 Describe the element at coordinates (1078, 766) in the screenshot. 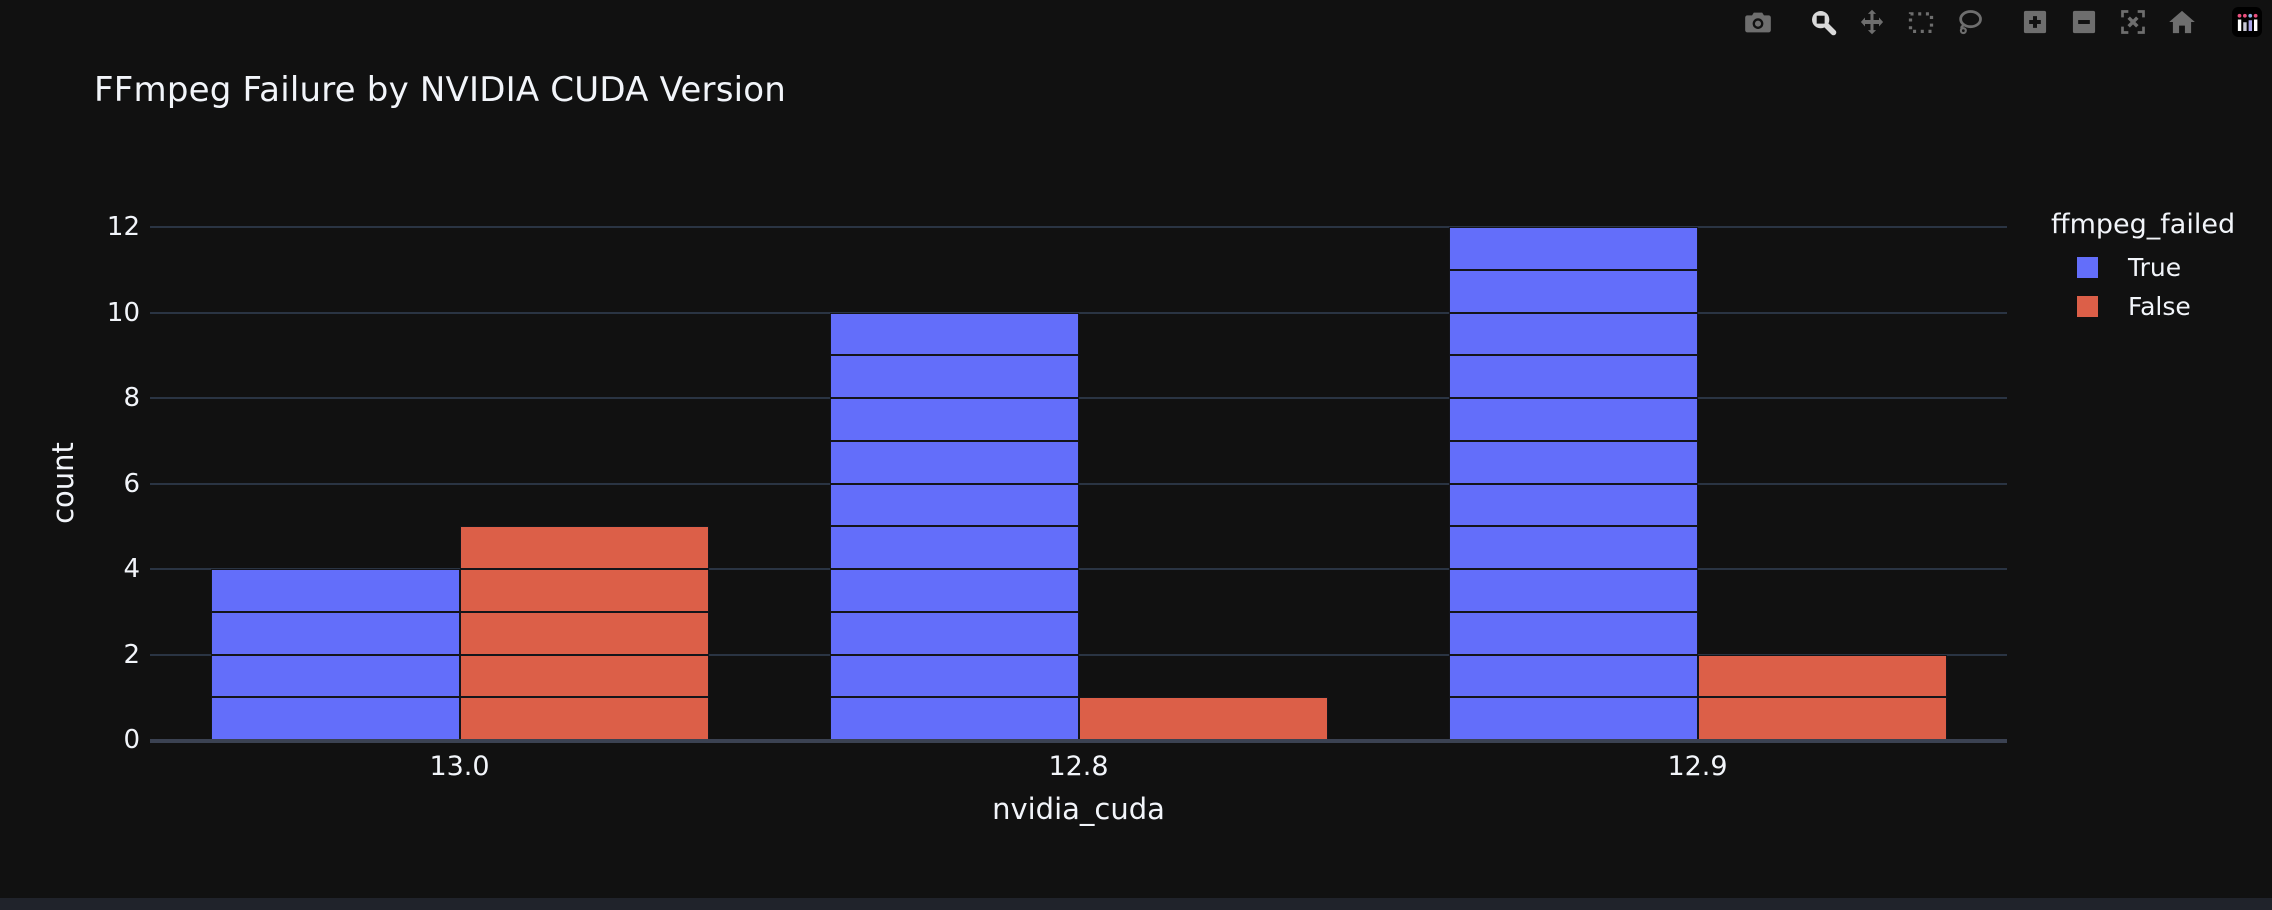

I see `x-tick-label: 12.8` at that location.